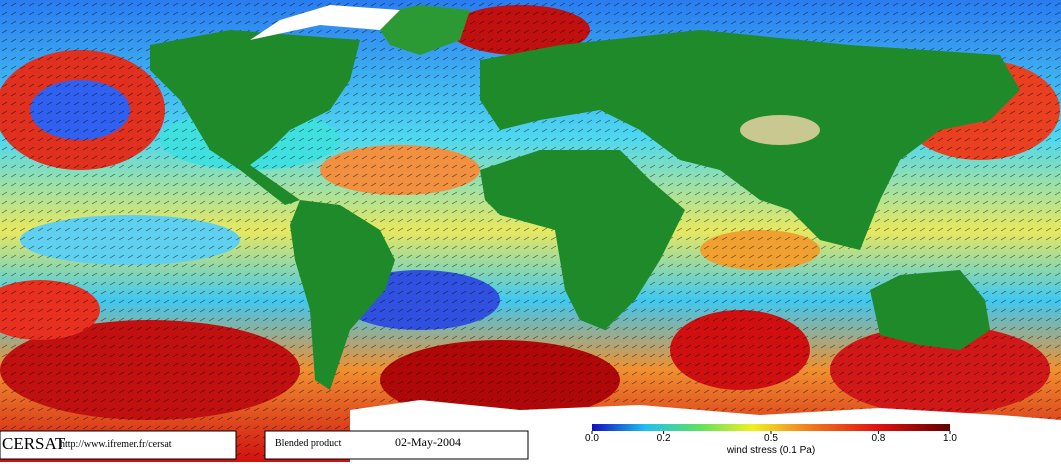 Image resolution: width=1061 pixels, height=467 pixels. What do you see at coordinates (771, 438) in the screenshot?
I see `colorbar-tick-label: 0.5` at bounding box center [771, 438].